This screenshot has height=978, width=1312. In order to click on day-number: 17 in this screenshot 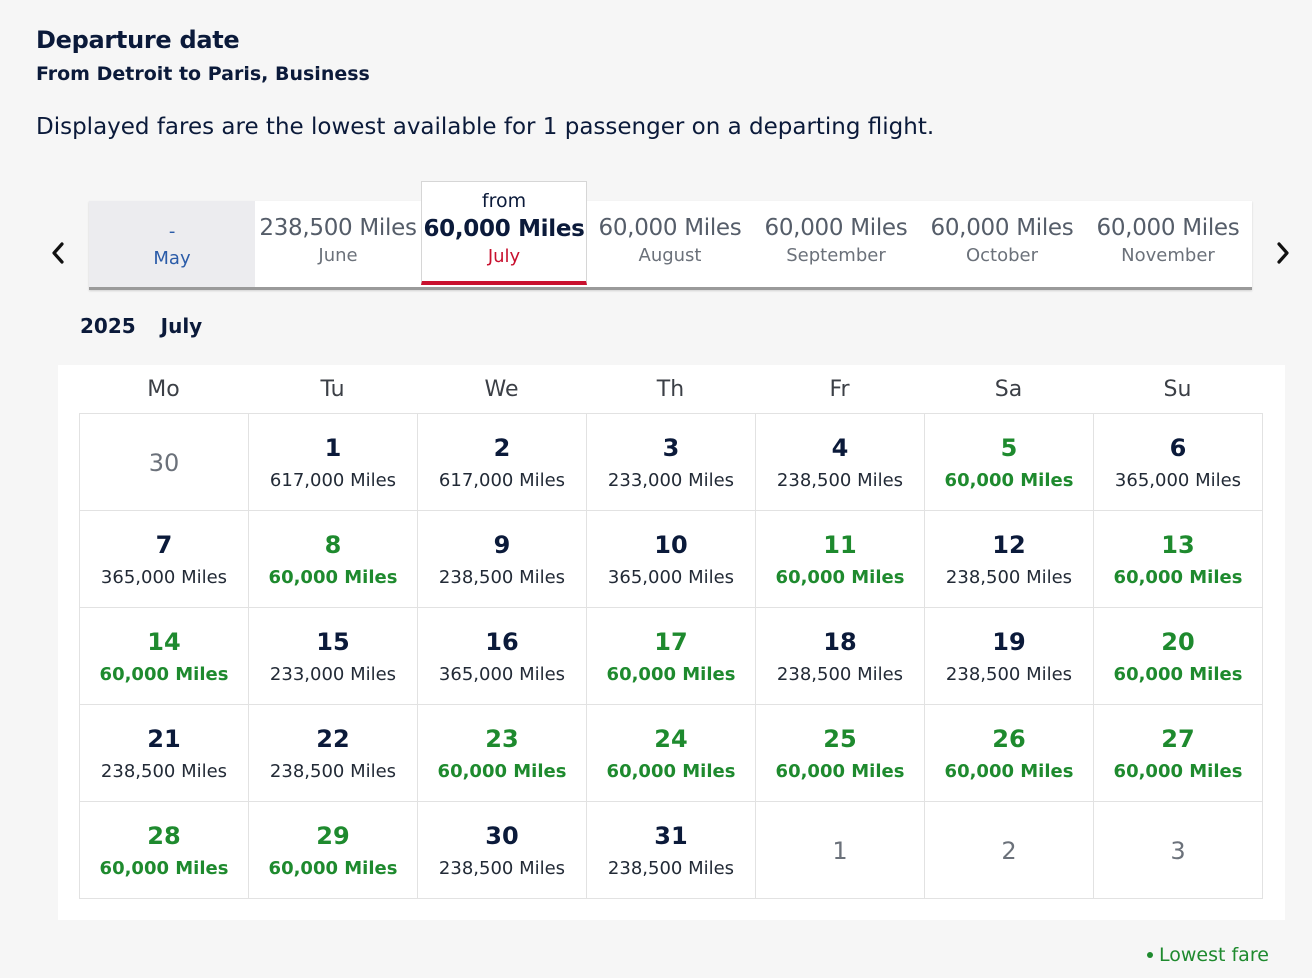, I will do `click(671, 642)`.